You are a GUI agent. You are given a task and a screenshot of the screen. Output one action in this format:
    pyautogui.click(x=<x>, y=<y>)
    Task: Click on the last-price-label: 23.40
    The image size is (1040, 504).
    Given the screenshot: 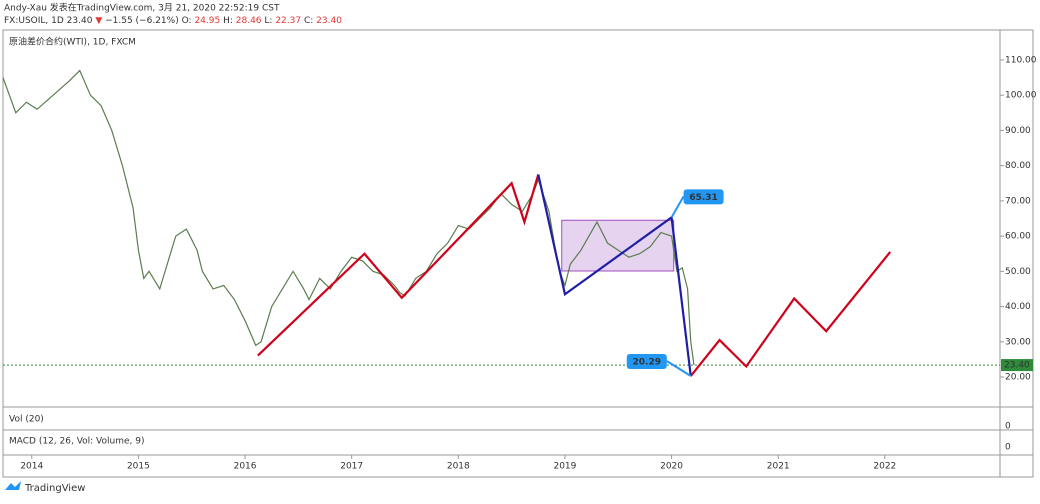 What is the action you would take?
    pyautogui.click(x=1017, y=366)
    